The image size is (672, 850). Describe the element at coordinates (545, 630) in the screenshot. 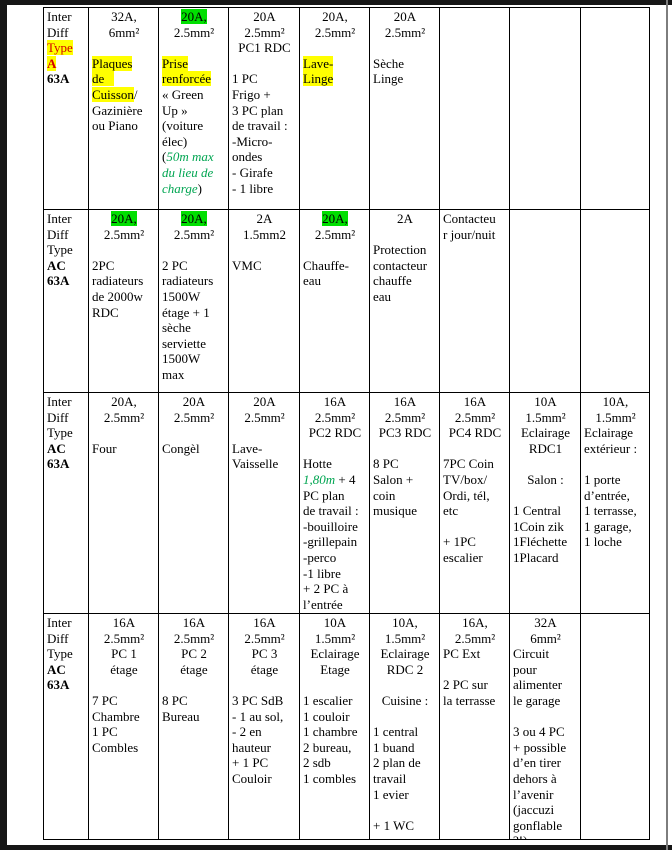

I see `cell-text-block: 32A 6mm²` at that location.